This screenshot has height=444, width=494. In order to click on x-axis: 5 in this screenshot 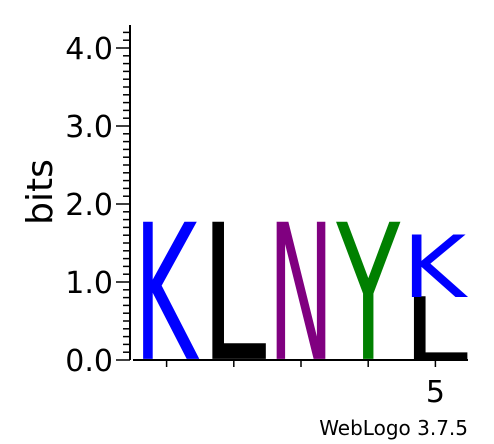, I will do `click(300, 384)`.